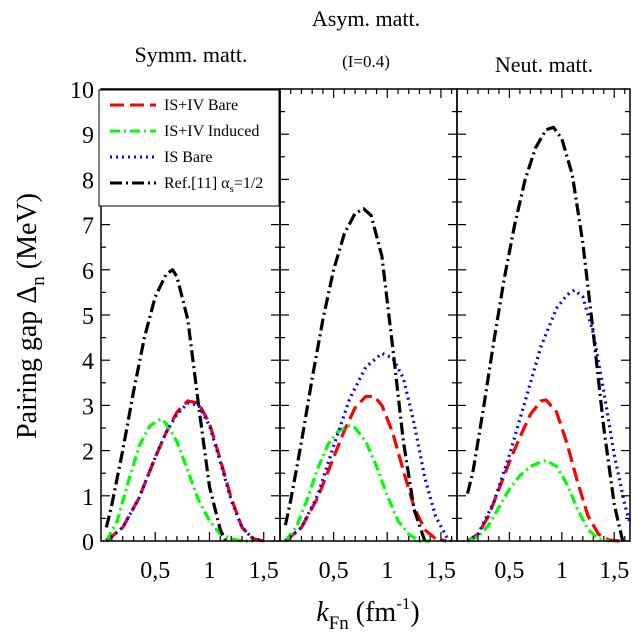 This screenshot has height=637, width=634. What do you see at coordinates (188, 157) in the screenshot?
I see `legend-label-is-bare: IS Bare` at bounding box center [188, 157].